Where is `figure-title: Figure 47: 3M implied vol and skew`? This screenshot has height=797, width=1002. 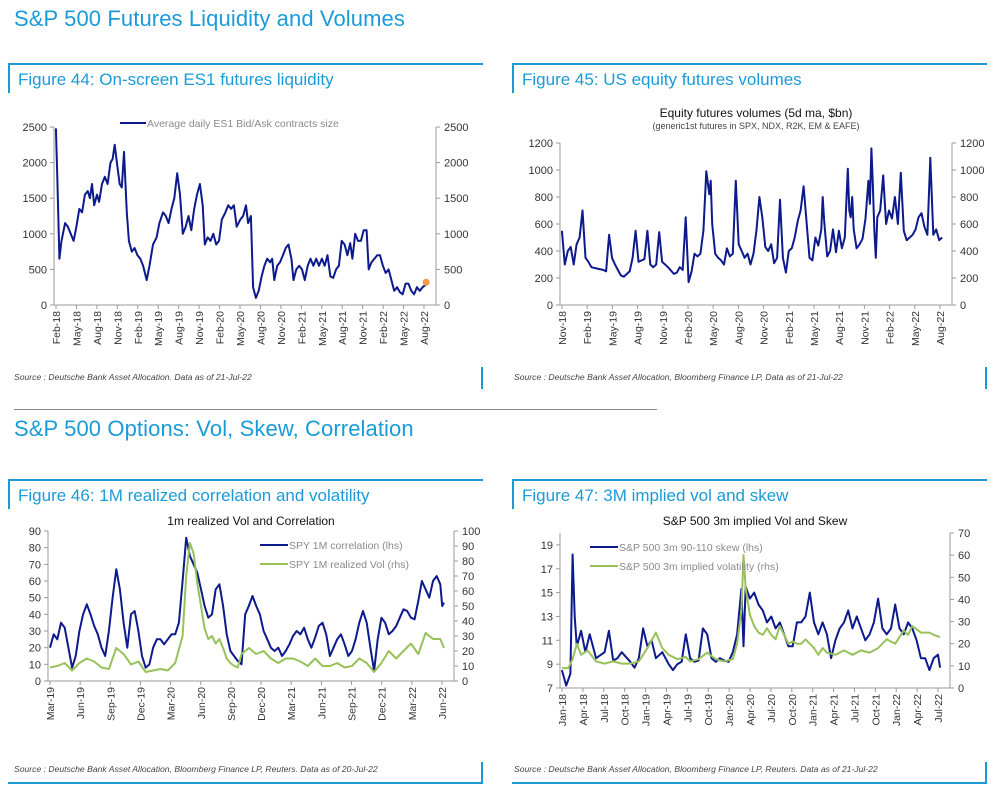
figure-title: Figure 47: 3M implied vol and skew is located at coordinates (655, 495).